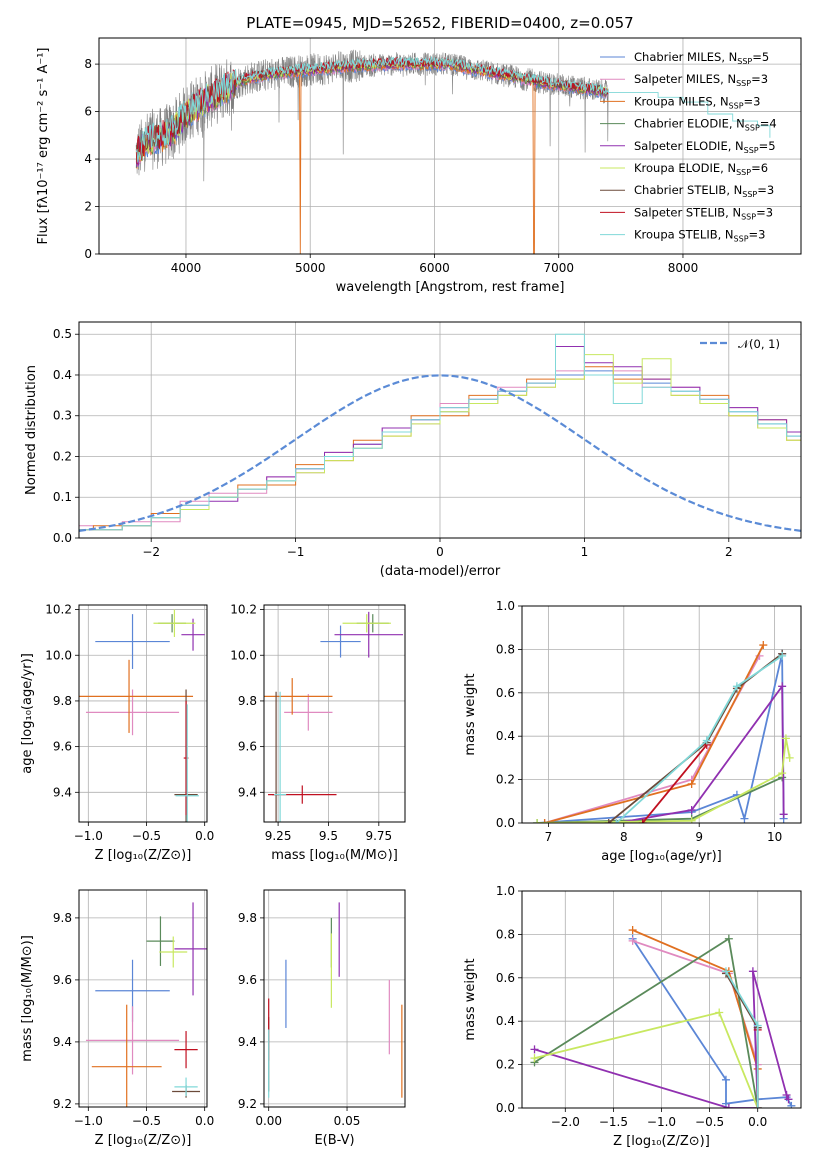 This screenshot has height=1170, width=819. Describe the element at coordinates (62, 334) in the screenshot. I see `y-tick-label: 0.5` at that location.